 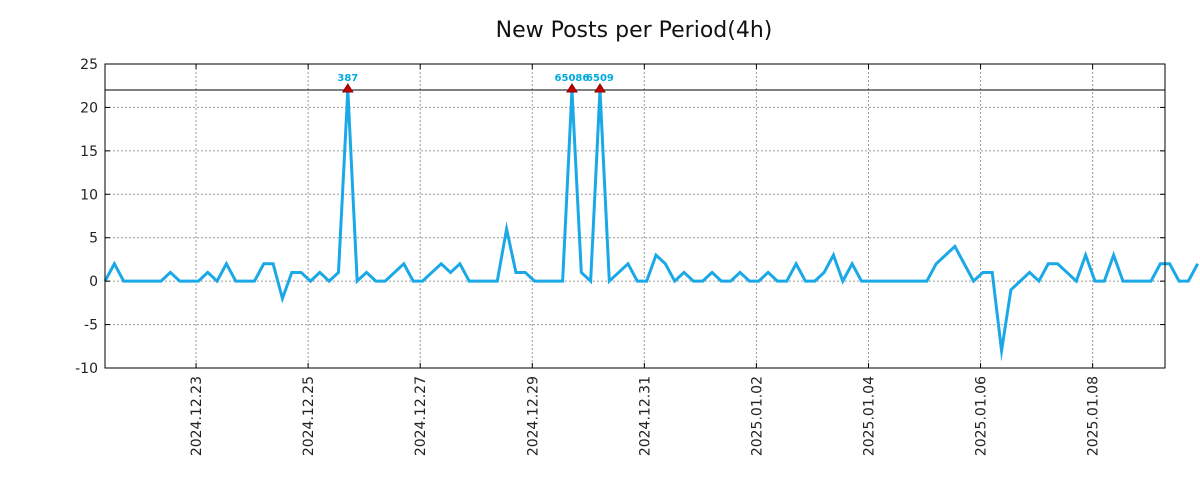 What do you see at coordinates (197, 416) in the screenshot?
I see `x-tick-label: 2024.12.23` at bounding box center [197, 416].